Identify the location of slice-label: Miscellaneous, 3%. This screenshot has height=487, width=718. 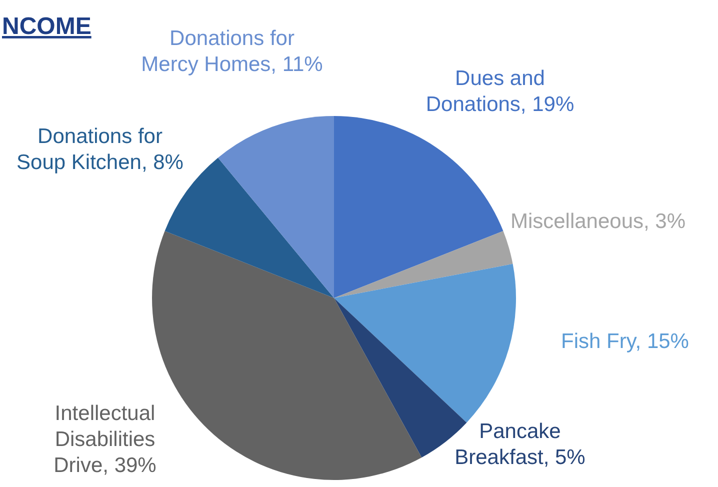
(598, 221).